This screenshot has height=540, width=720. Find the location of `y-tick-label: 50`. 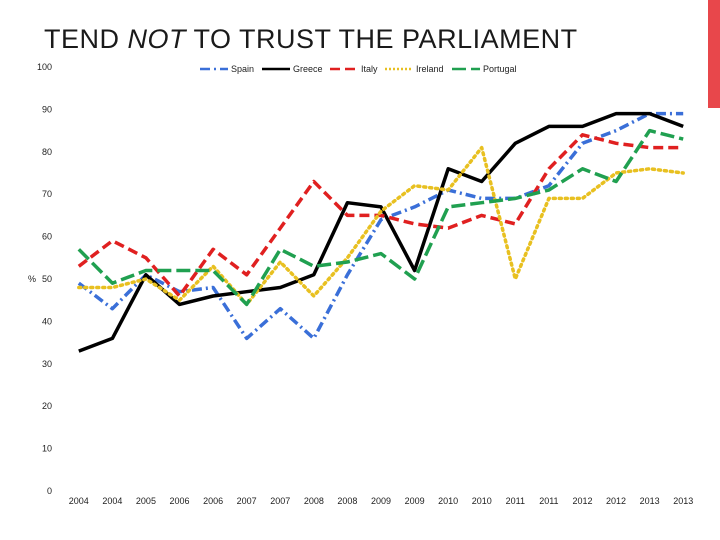

y-tick-label: 50 is located at coordinates (47, 279).